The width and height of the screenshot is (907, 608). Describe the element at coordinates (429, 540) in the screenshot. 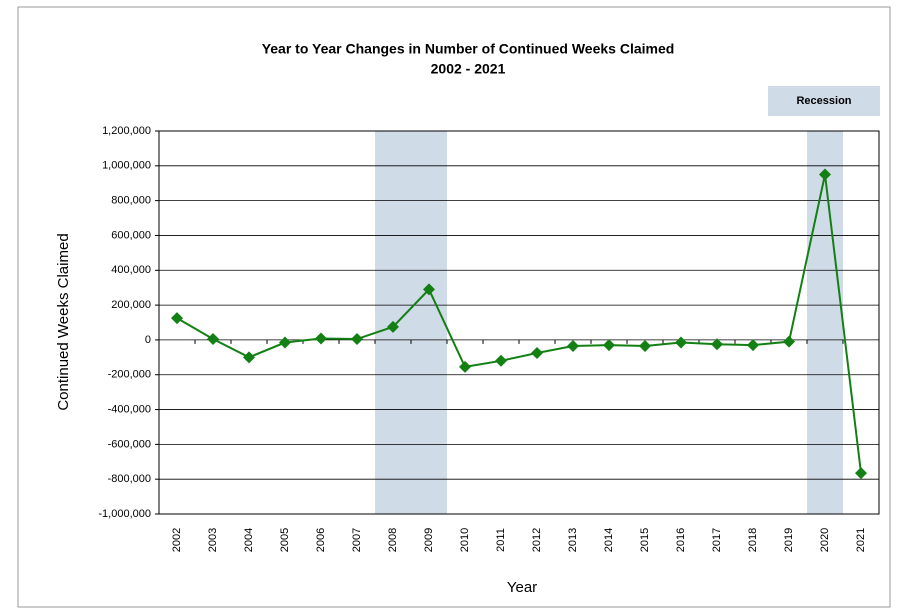

I see `x-tick-label: 2009` at that location.